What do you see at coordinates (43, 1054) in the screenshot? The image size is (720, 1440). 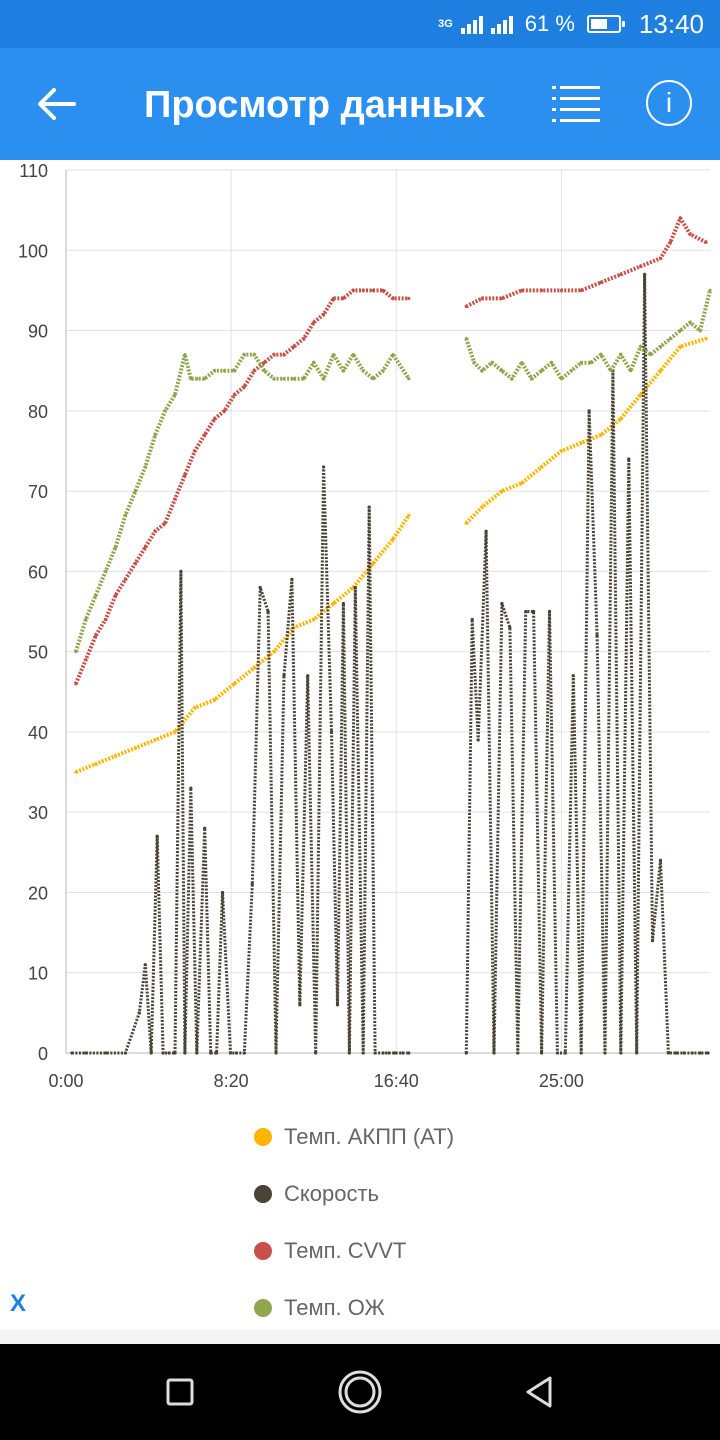 I see `y-tick-label: 0` at bounding box center [43, 1054].